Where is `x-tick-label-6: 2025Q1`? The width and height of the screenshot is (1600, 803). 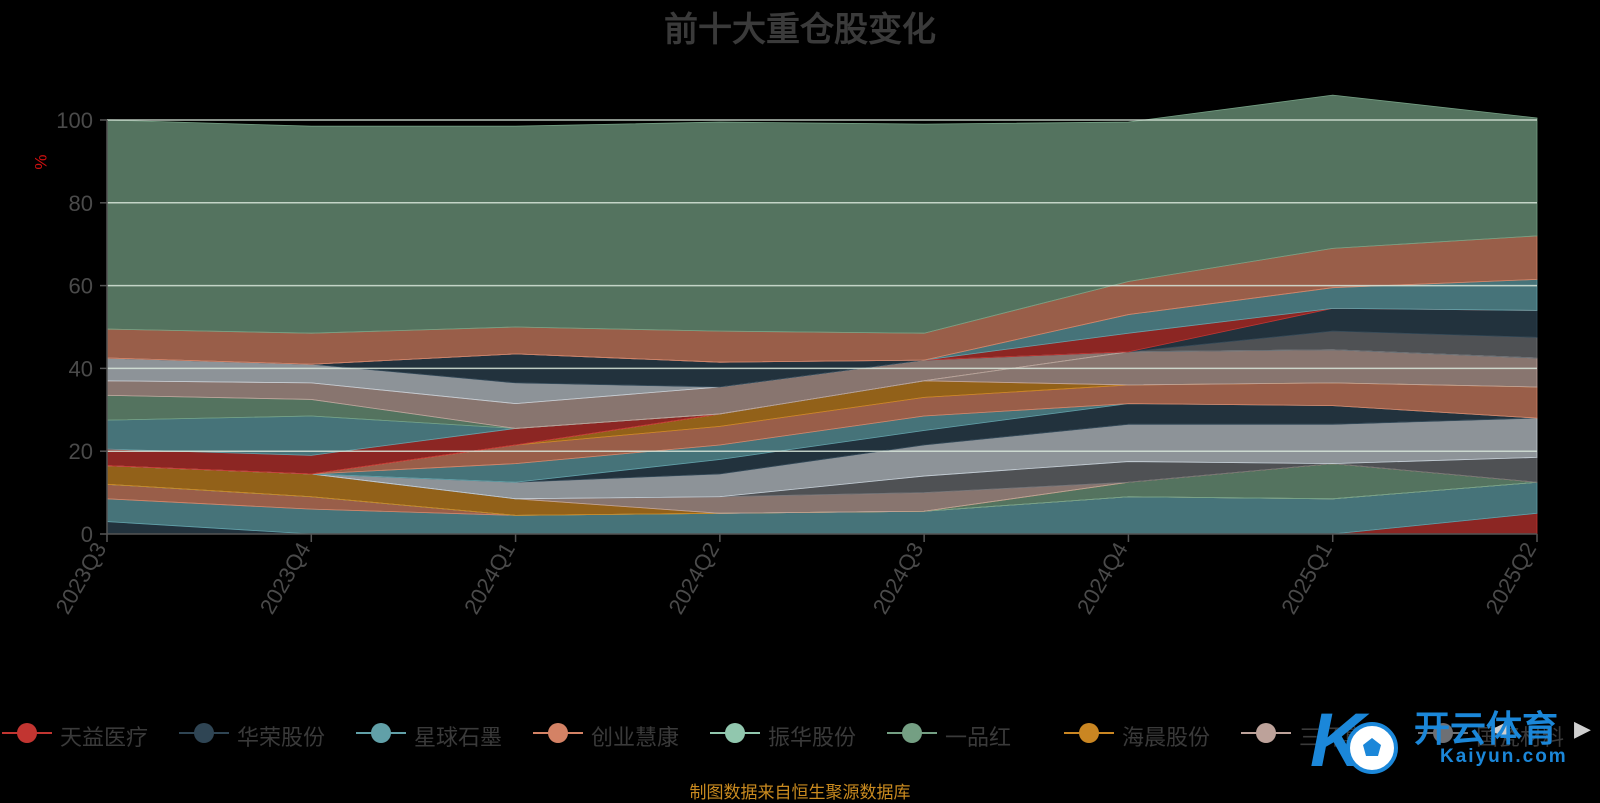 x-tick-label-6: 2025Q1 is located at coordinates (1306, 578).